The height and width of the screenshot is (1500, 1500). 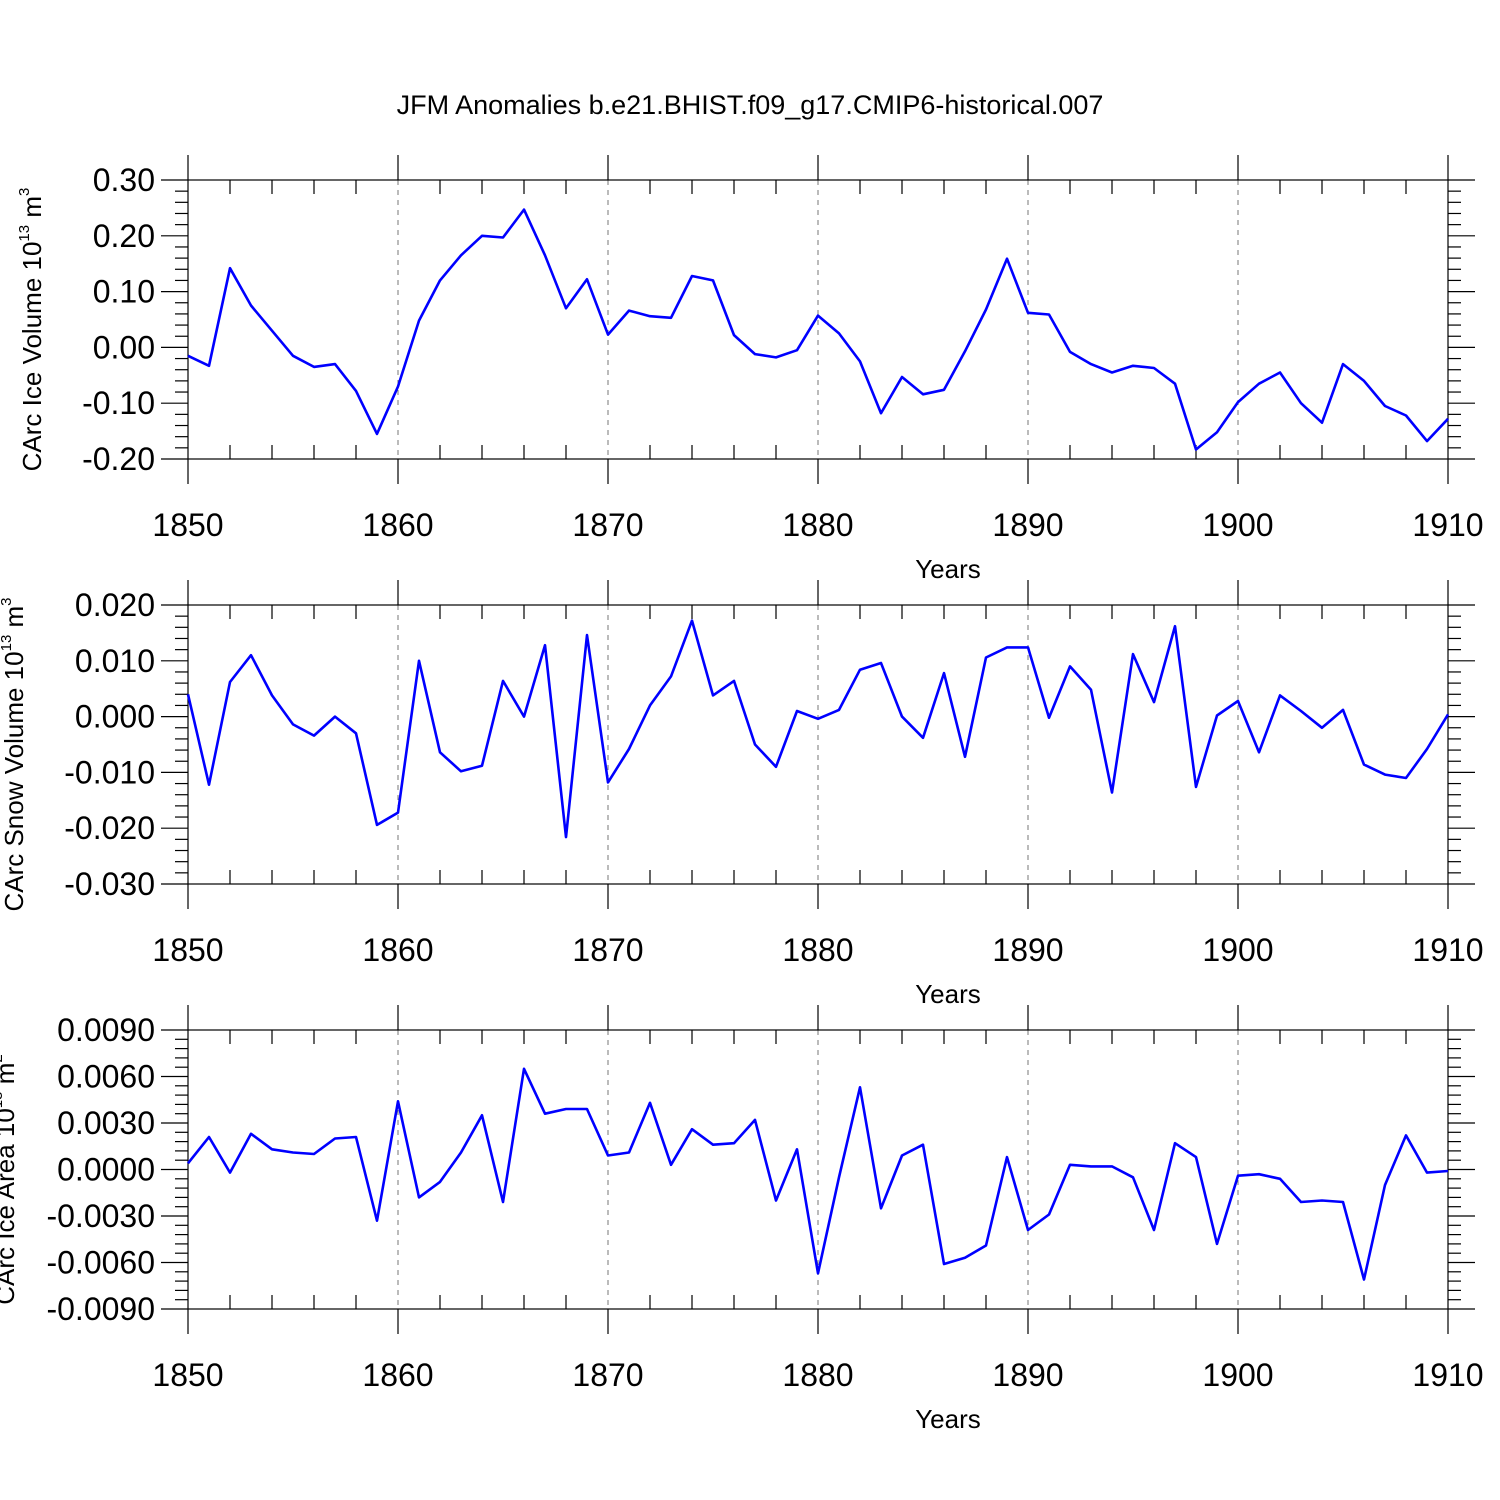 What do you see at coordinates (10, 1206) in the screenshot?
I see `y-axis-title-text: CArc Ice Area 10` at bounding box center [10, 1206].